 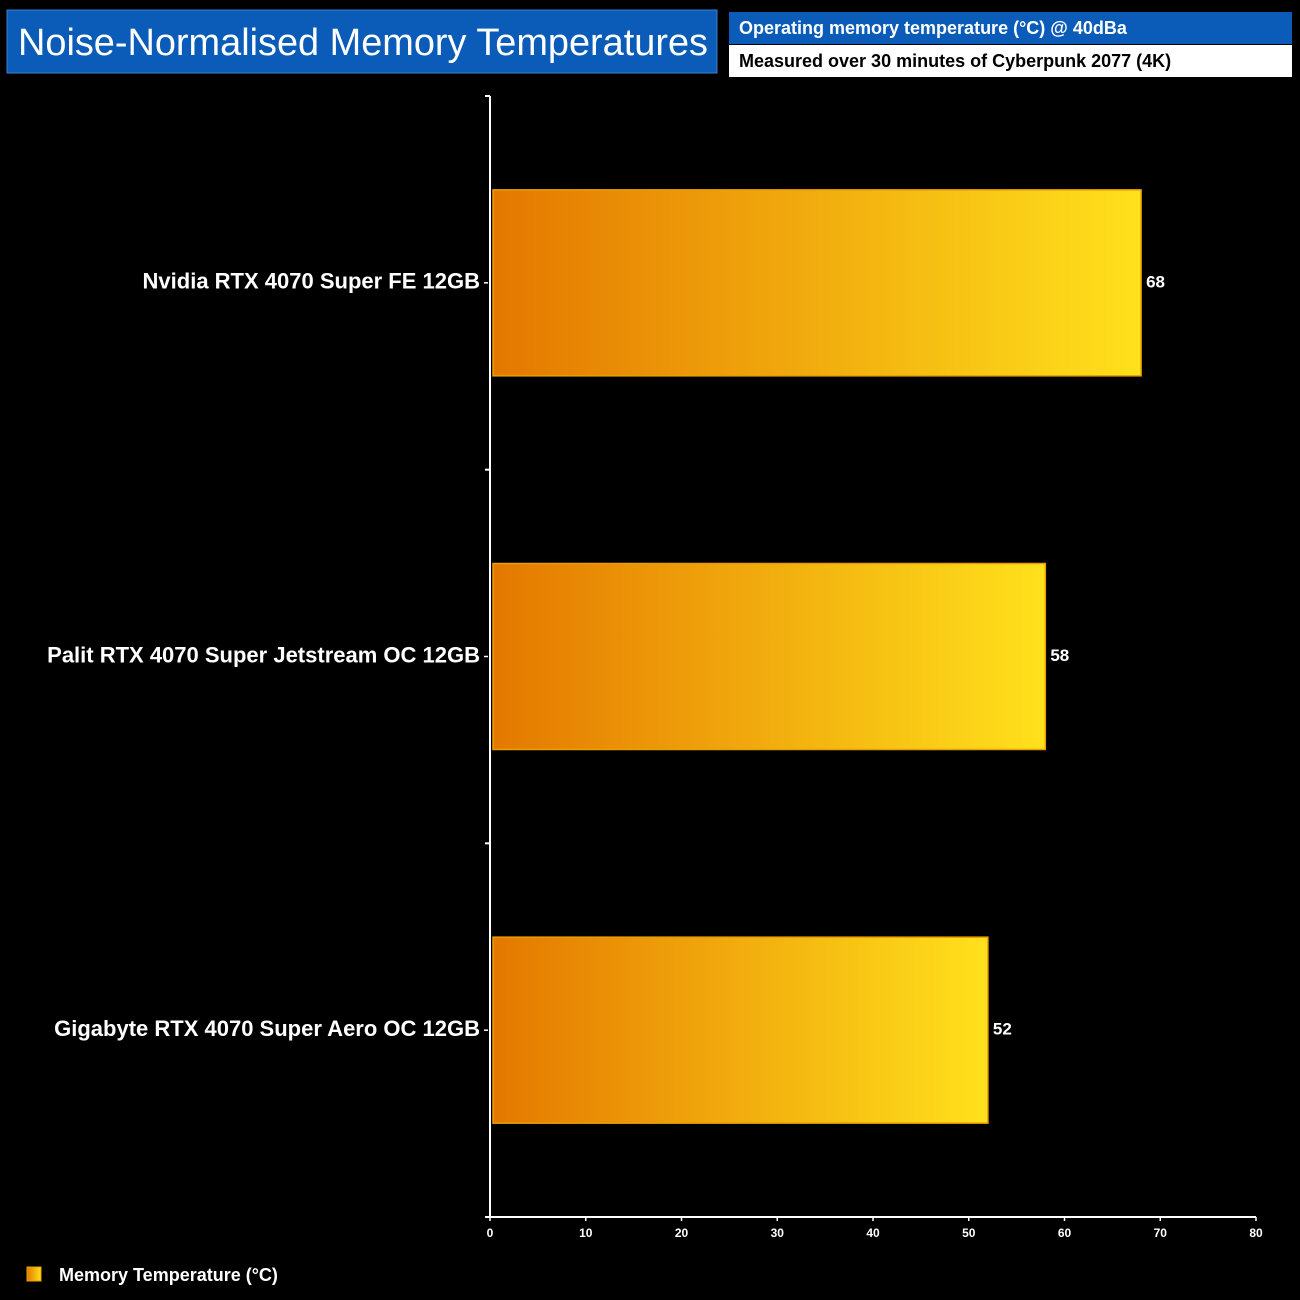 What do you see at coordinates (311, 281) in the screenshot?
I see `y-tick-label: Nvidia RTX 4070 Super FE 12GB` at bounding box center [311, 281].